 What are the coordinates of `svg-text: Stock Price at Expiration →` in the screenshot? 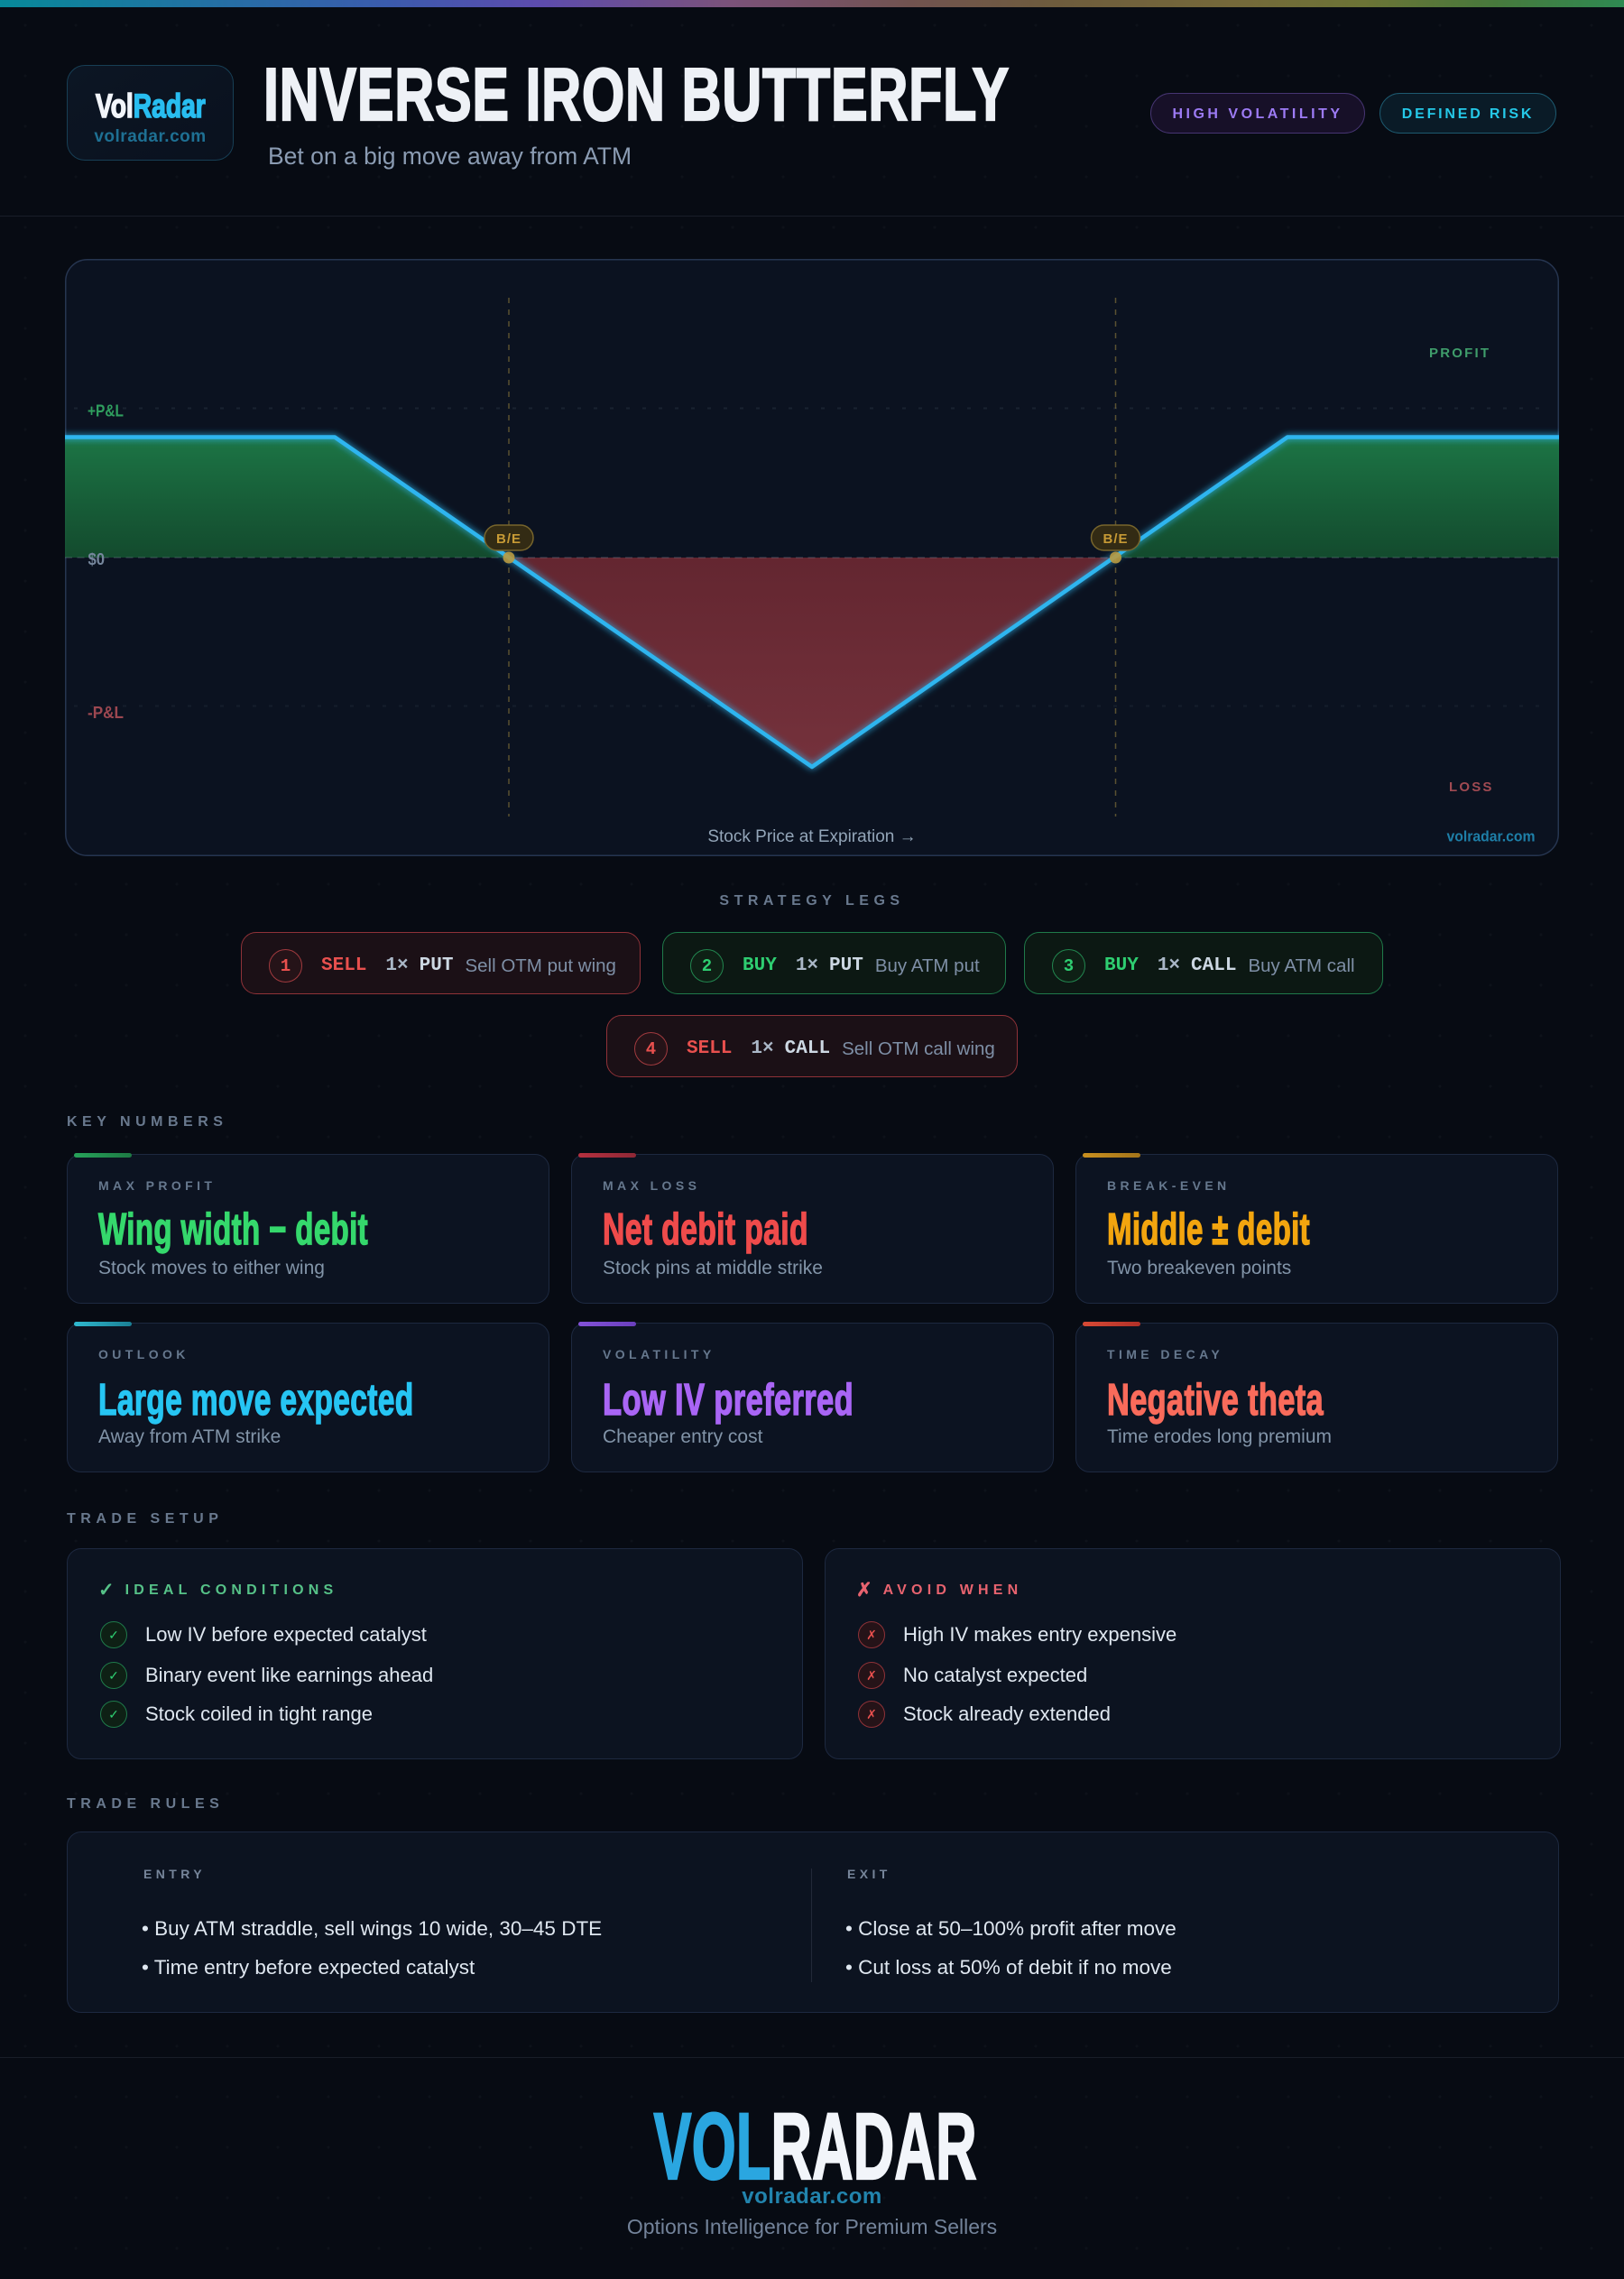 It's located at (811, 837).